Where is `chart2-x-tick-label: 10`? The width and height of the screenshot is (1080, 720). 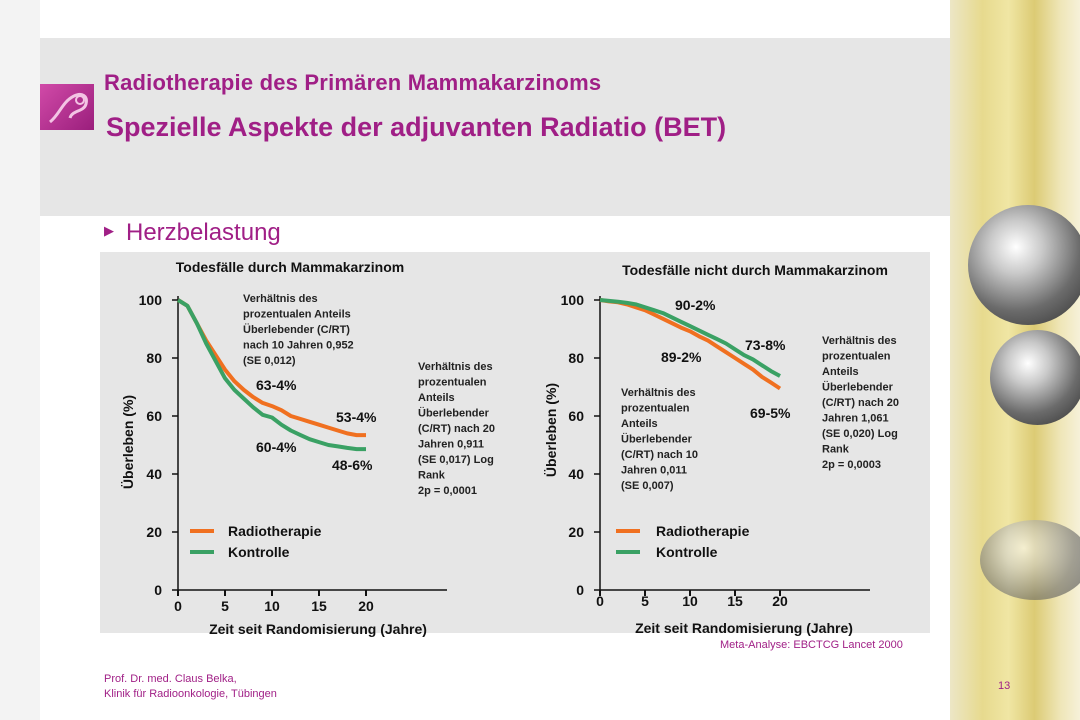
chart2-x-tick-label: 10 is located at coordinates (690, 601).